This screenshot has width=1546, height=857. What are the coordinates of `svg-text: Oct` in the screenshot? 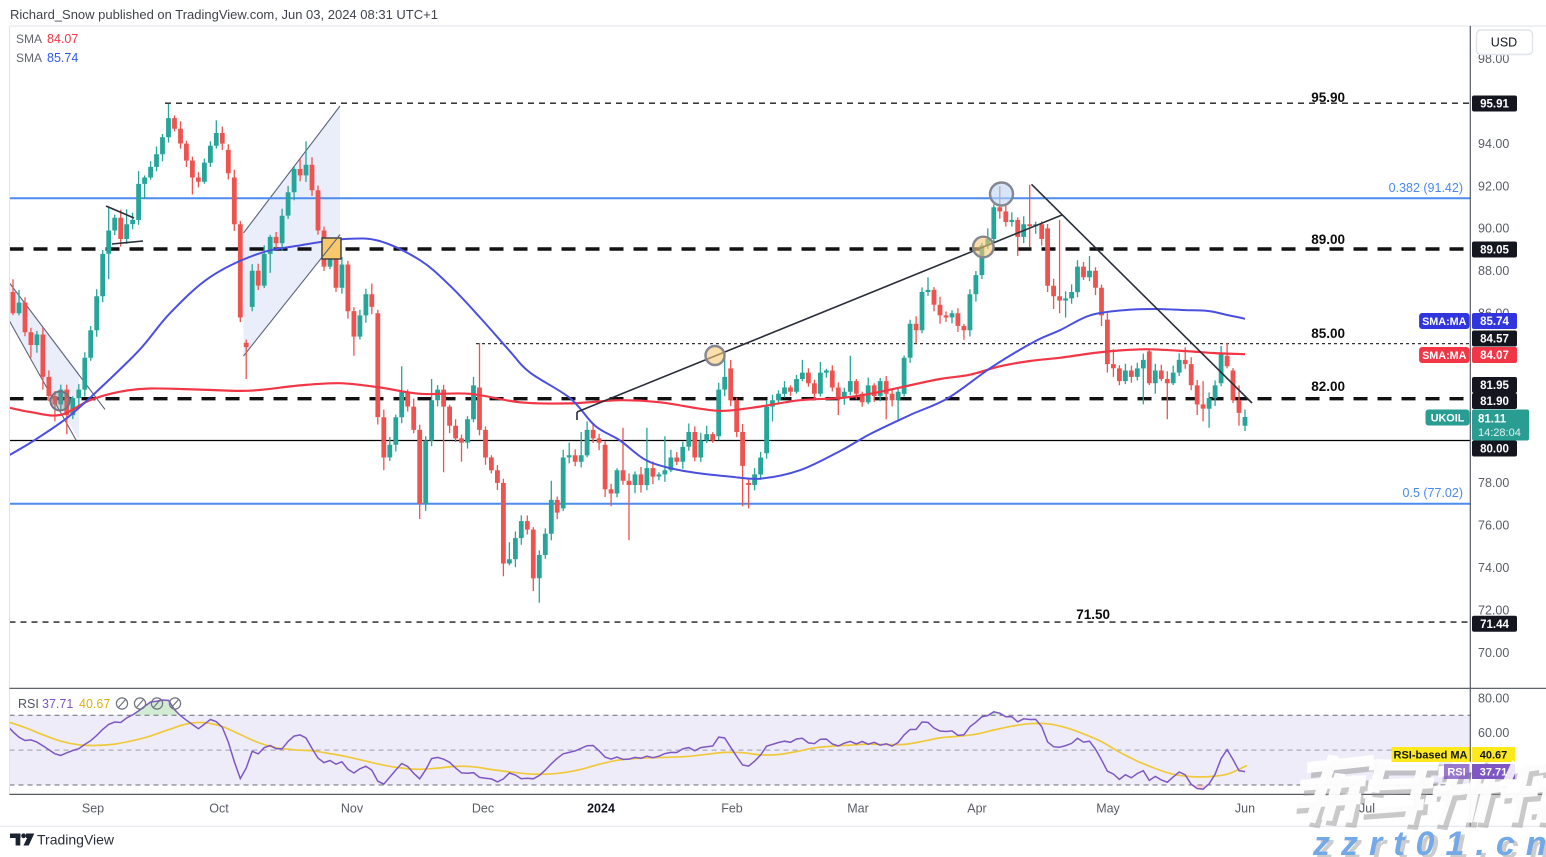 It's located at (219, 809).